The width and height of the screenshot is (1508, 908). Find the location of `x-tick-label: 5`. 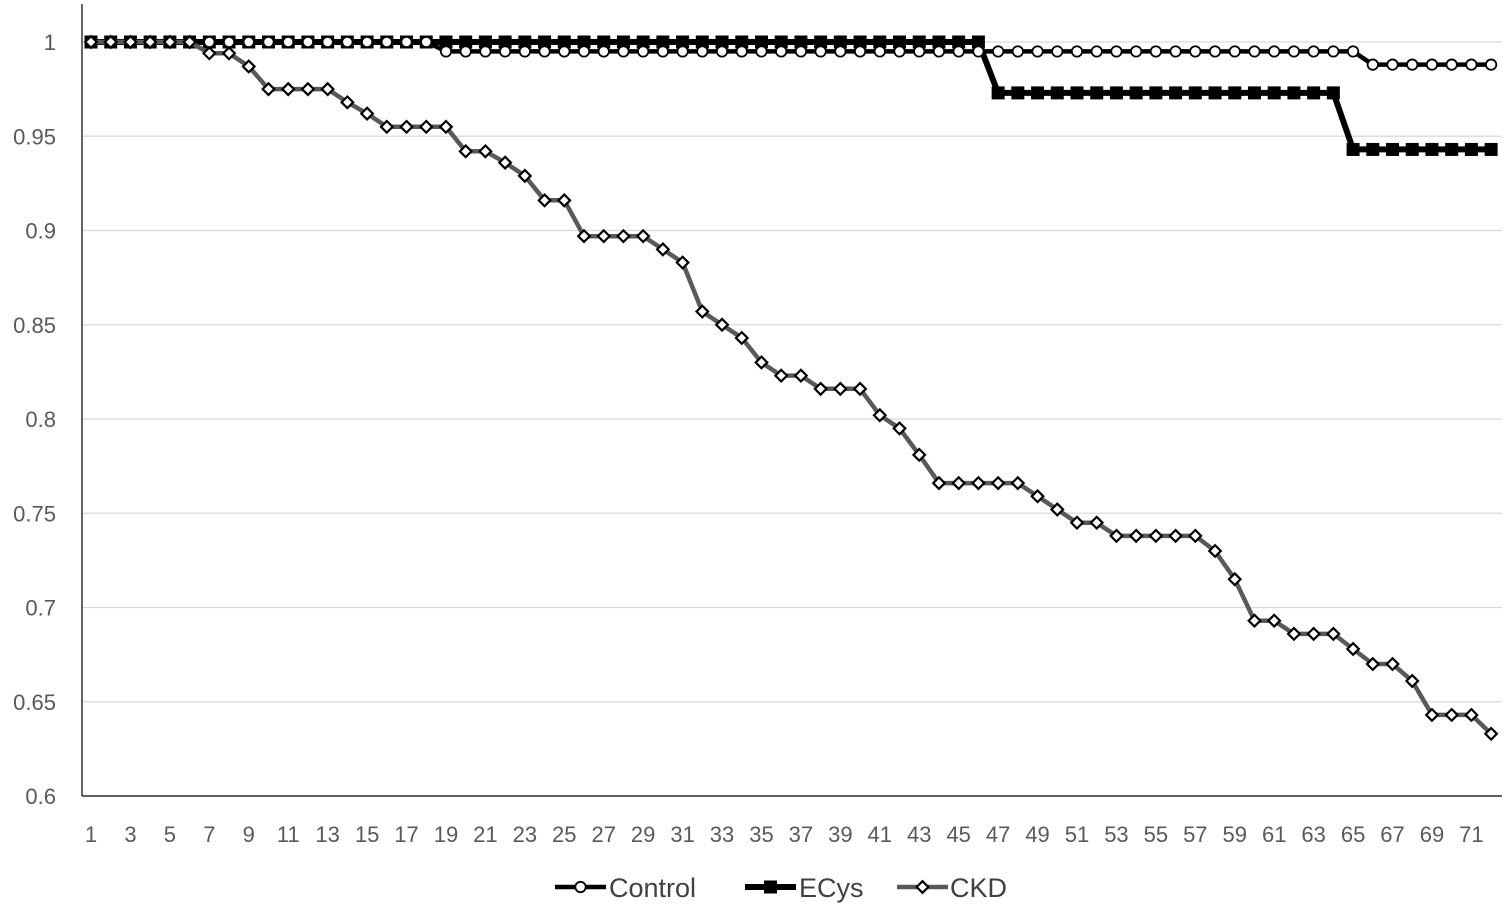

x-tick-label: 5 is located at coordinates (170, 834).